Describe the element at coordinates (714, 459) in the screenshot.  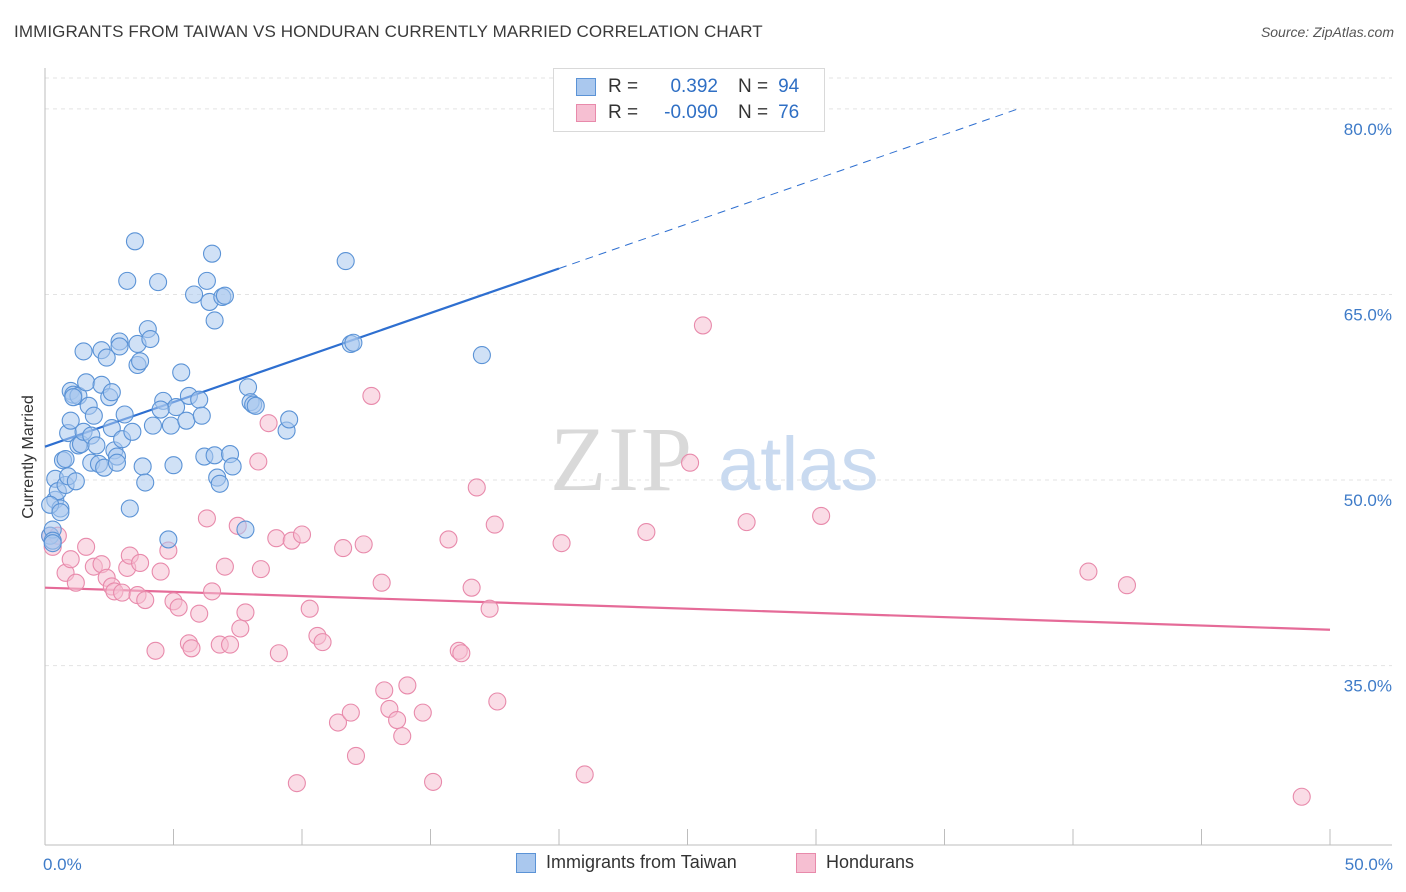
I see `watermark: ZIP atlas` at that location.